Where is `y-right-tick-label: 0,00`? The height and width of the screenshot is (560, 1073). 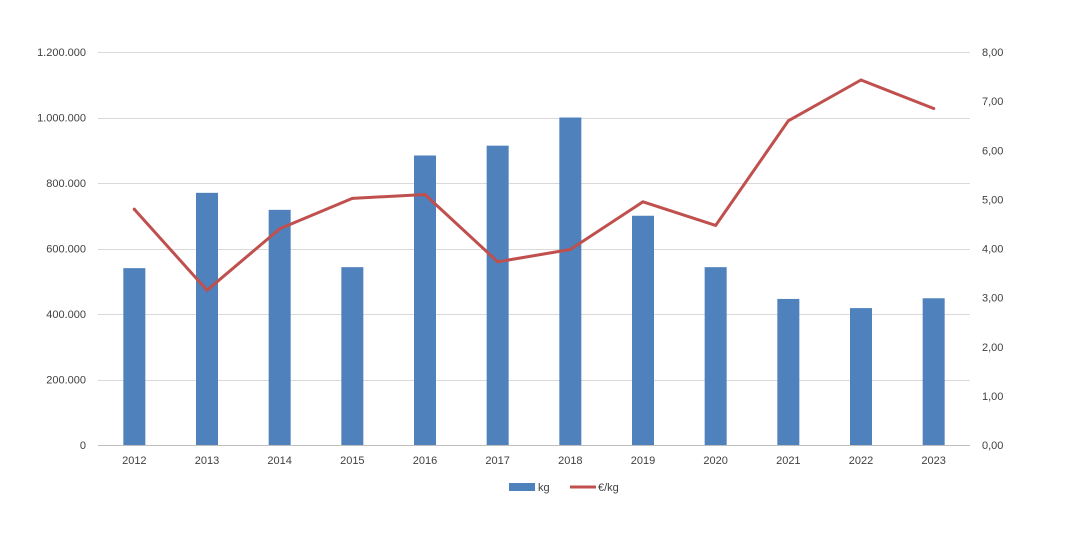
y-right-tick-label: 0,00 is located at coordinates (992, 446).